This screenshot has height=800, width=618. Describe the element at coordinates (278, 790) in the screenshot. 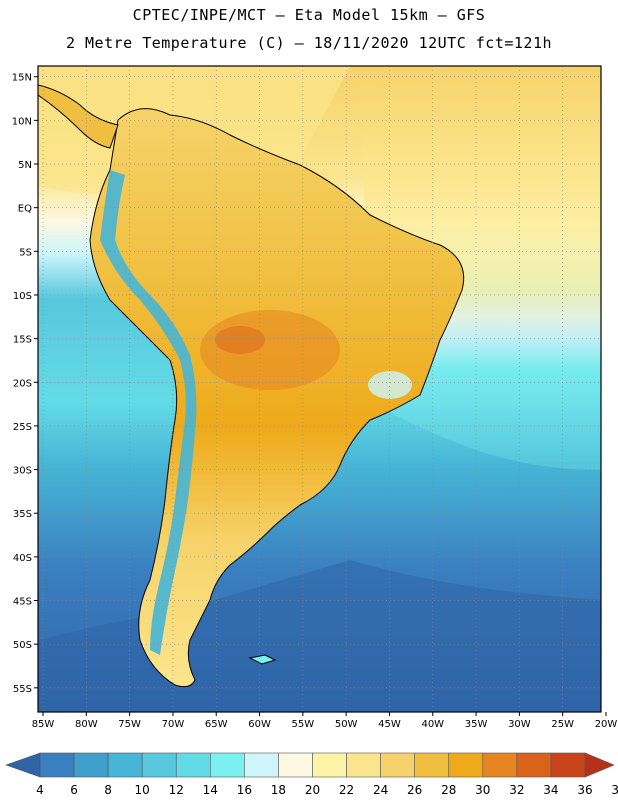

I see `colorbar-label: 18` at that location.